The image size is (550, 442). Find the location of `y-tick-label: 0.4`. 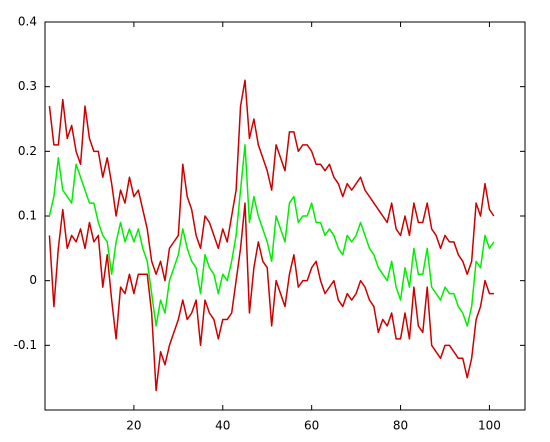

y-tick-label: 0.4 is located at coordinates (27, 22).